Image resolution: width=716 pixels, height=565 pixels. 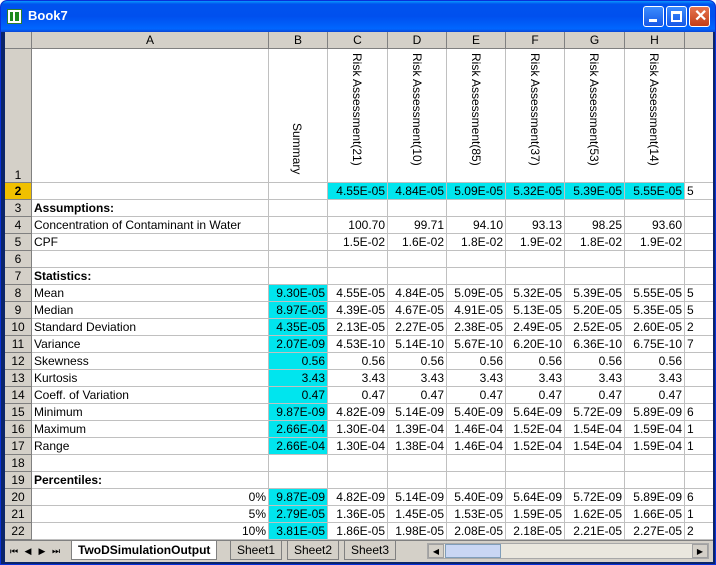 I want to click on value-cell: 1.62E-05, so click(x=595, y=514).